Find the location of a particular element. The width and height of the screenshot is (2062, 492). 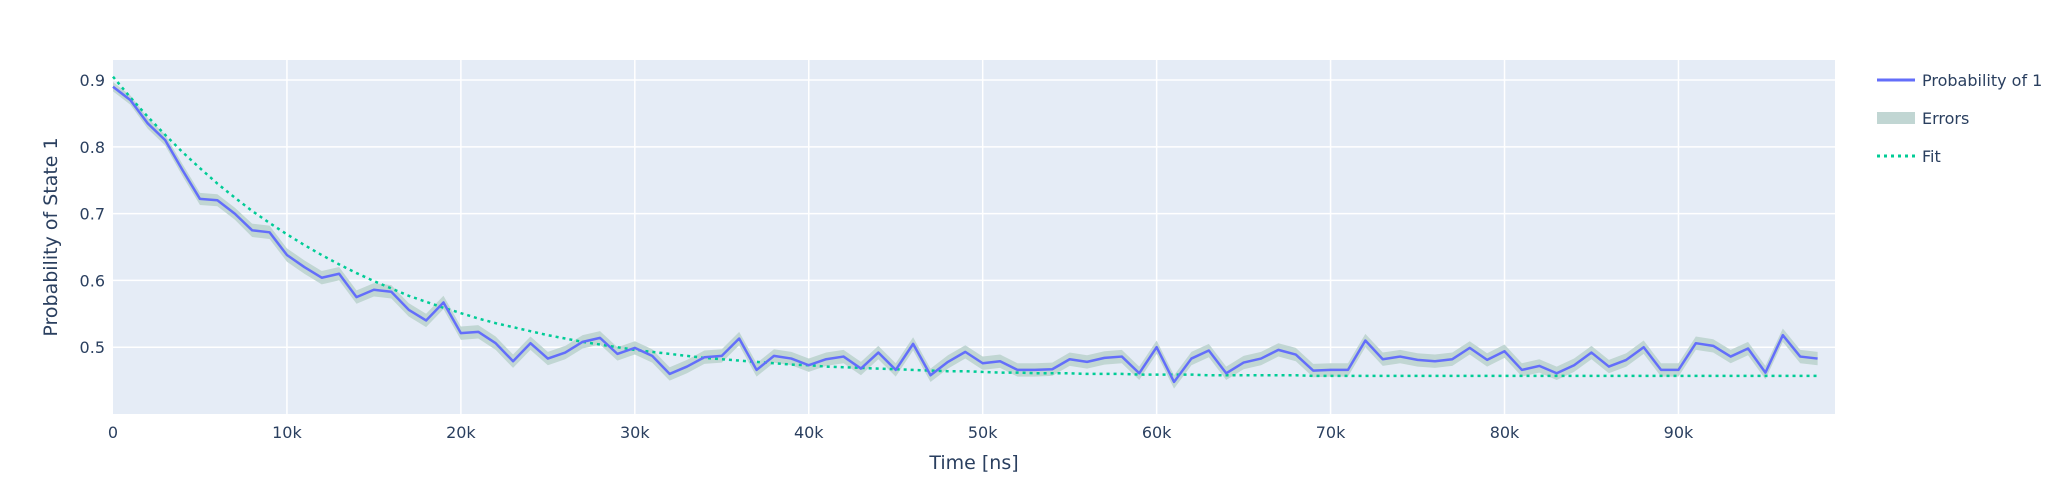

x-tick-label: 0 is located at coordinates (113, 432).